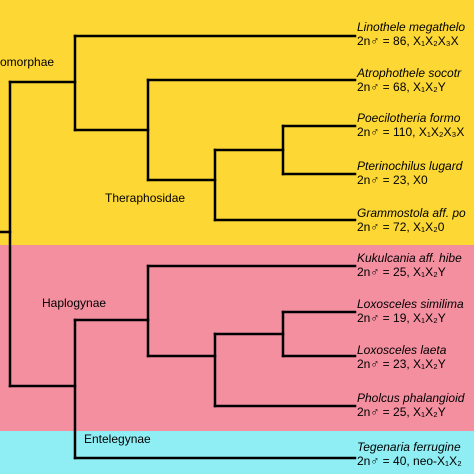  What do you see at coordinates (401, 364) in the screenshot?
I see `karyotype: 2n♂ = 23, X₁X₂Y` at bounding box center [401, 364].